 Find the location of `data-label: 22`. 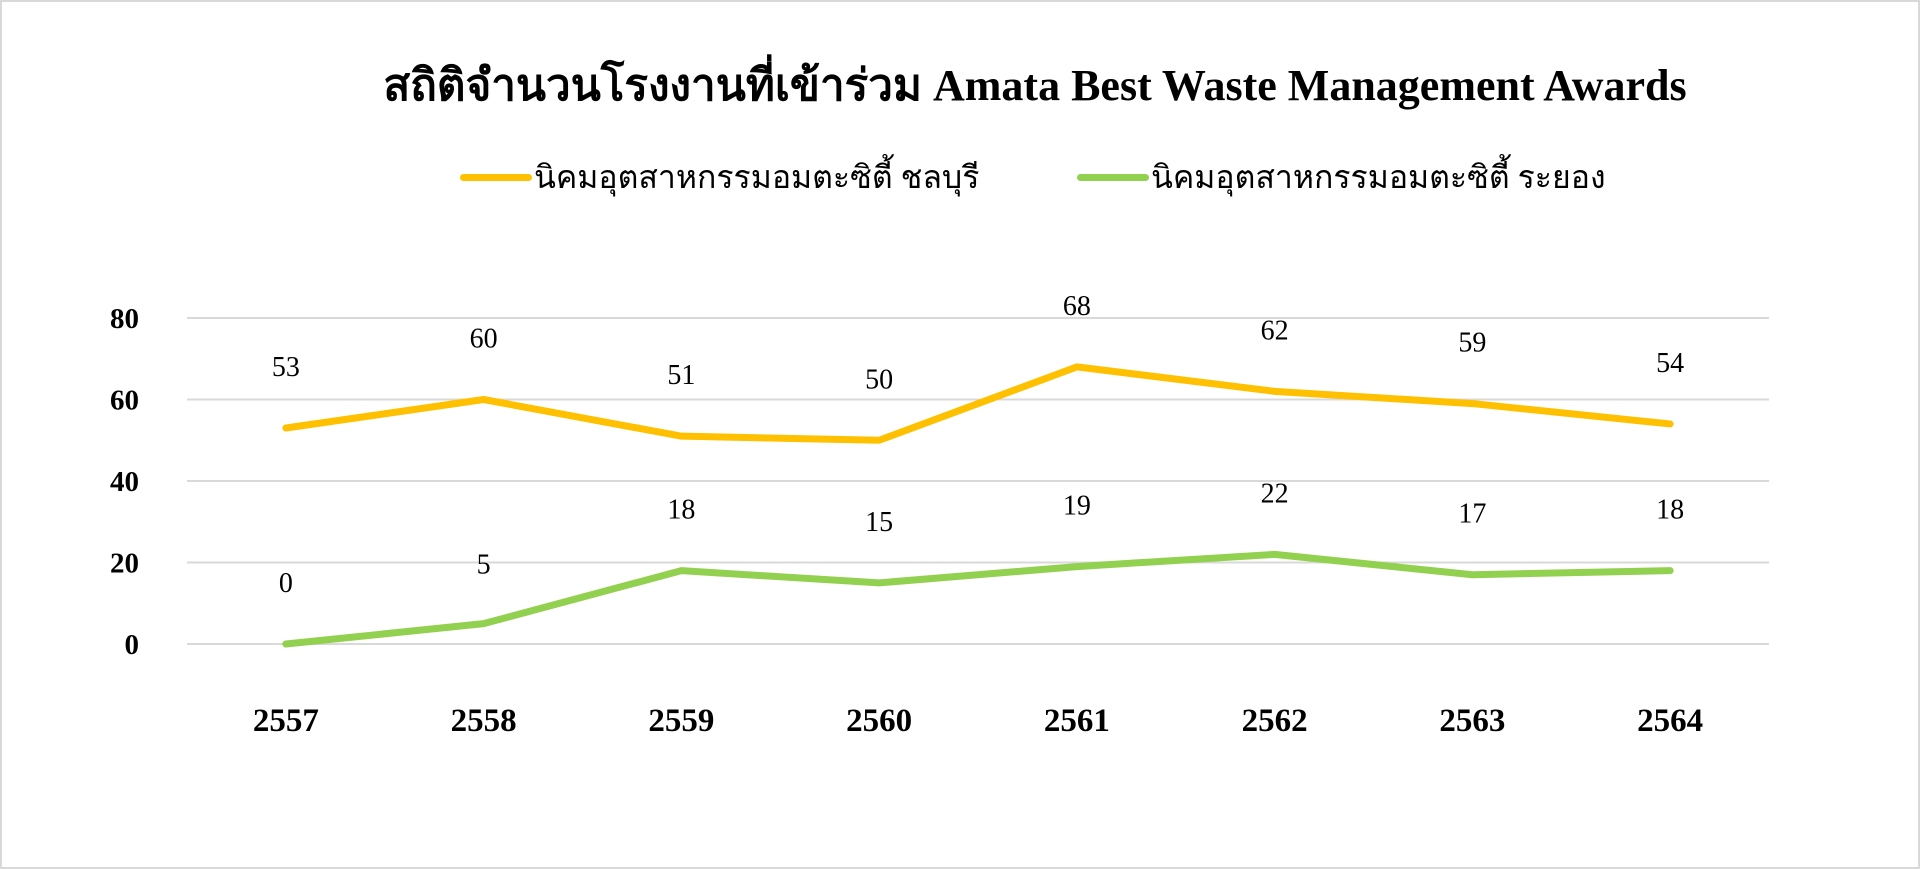

data-label: 22 is located at coordinates (1275, 493).